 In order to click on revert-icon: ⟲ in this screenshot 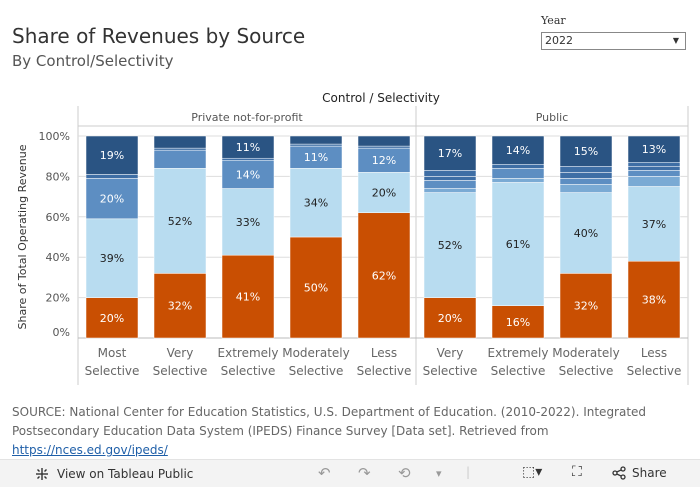, I will do `click(404, 473)`.